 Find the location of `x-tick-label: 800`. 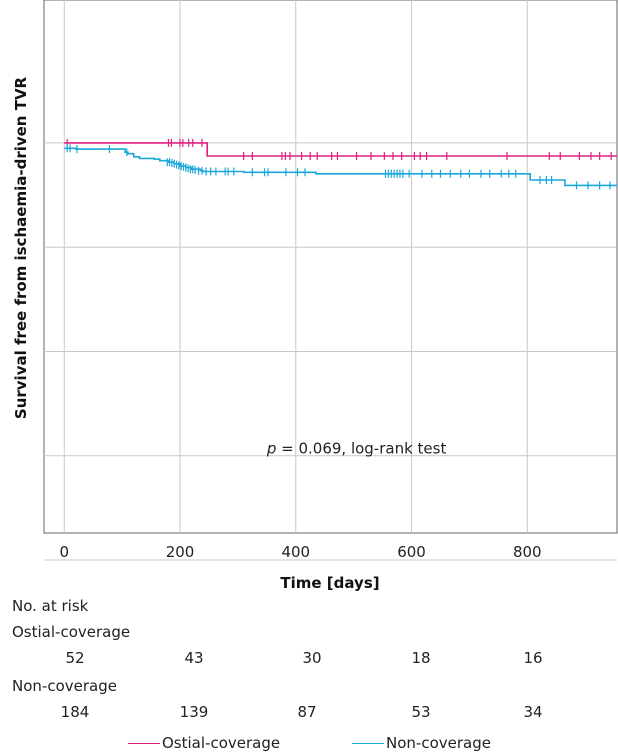

x-tick-label: 800 is located at coordinates (527, 552).